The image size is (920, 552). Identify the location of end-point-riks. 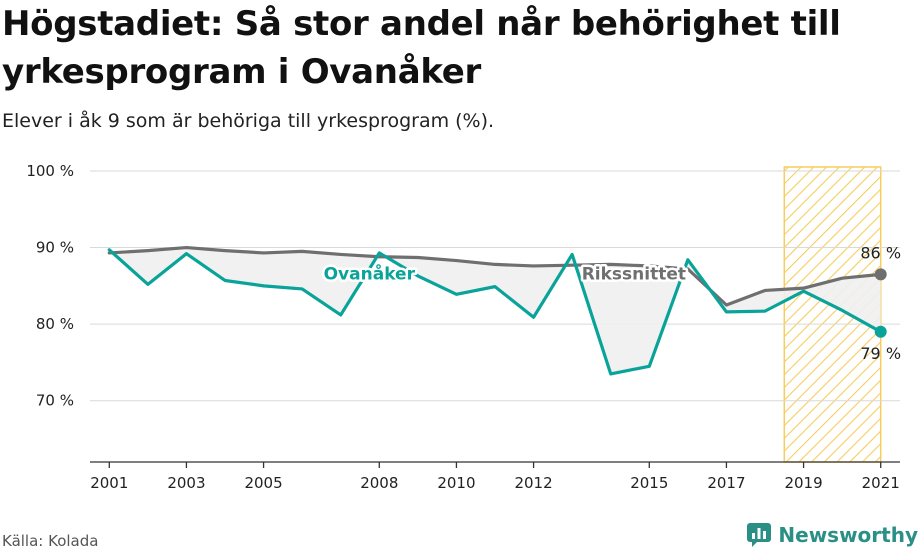
(880, 274).